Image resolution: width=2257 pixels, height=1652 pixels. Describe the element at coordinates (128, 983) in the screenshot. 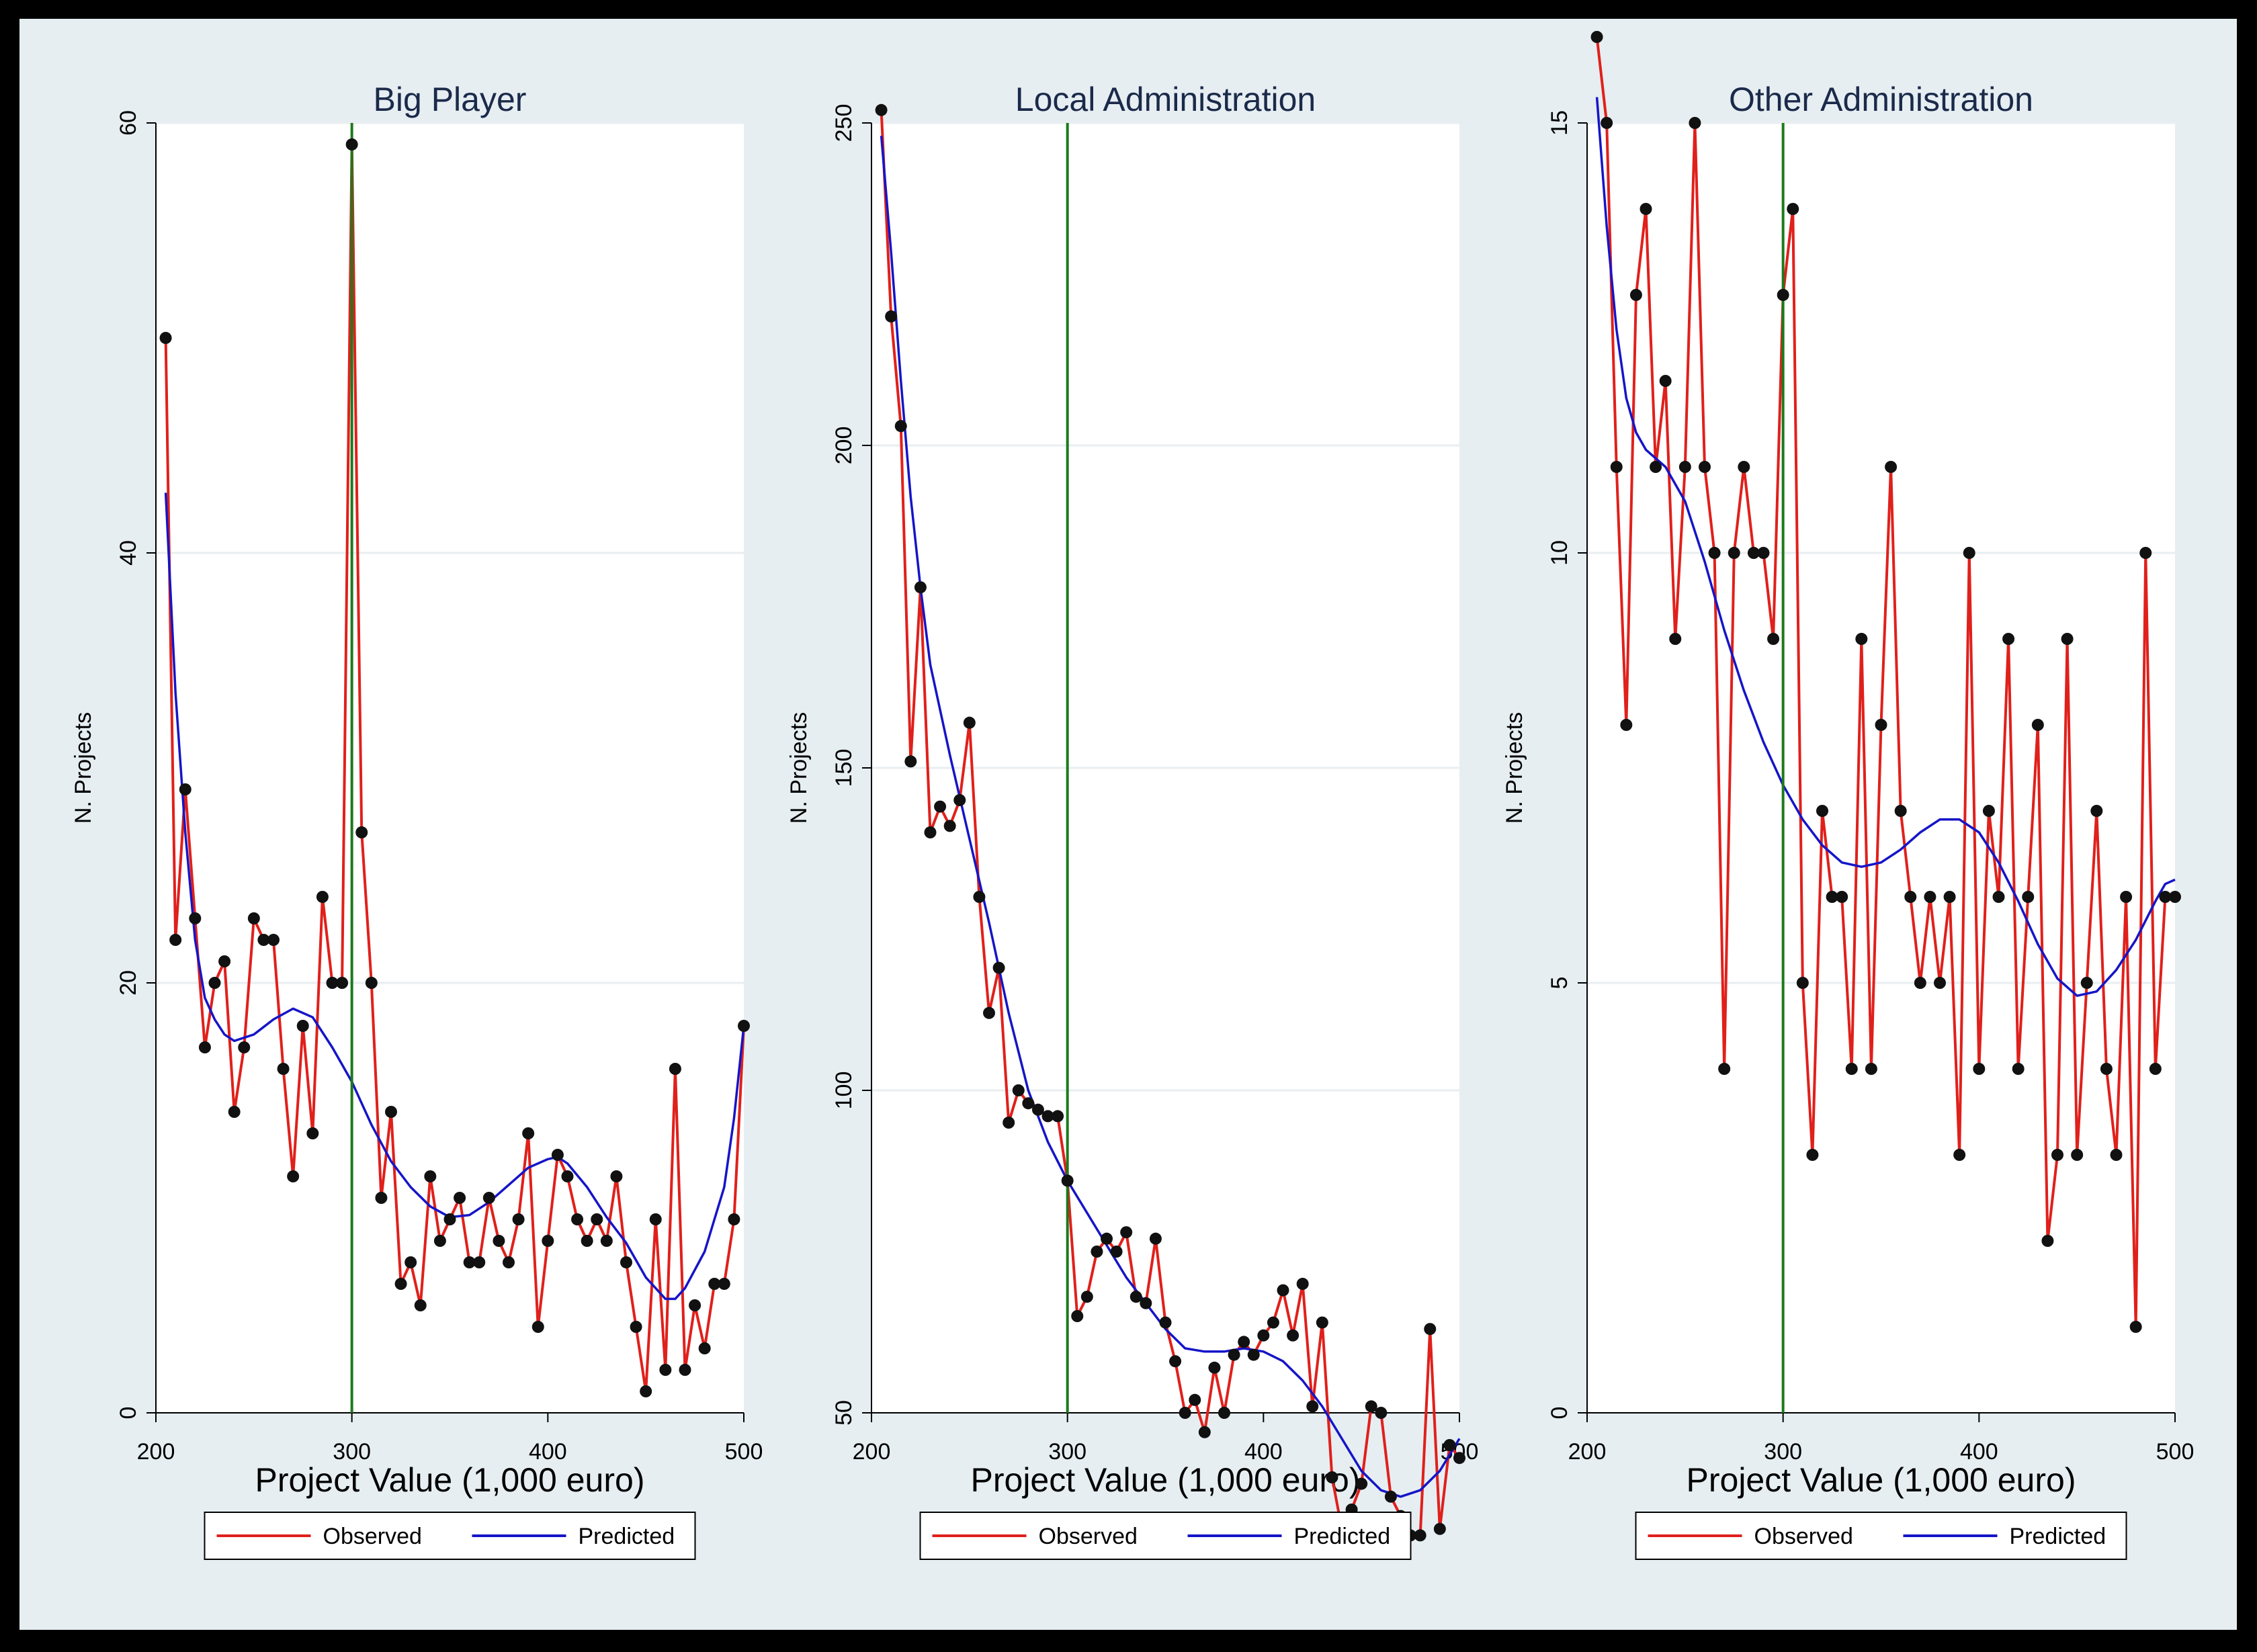

I see `y-tick-label: 20` at that location.